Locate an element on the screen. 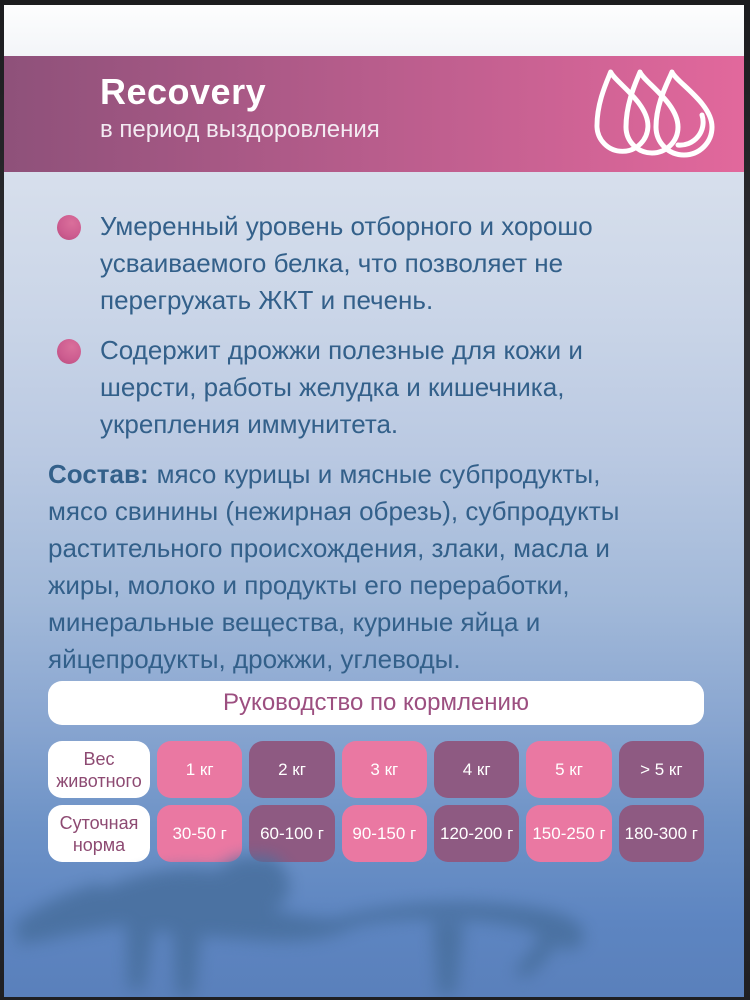 Image resolution: width=750 pixels, height=1000 pixels. feeding-guide-title-box: Руководство по кормлению is located at coordinates (376, 703).